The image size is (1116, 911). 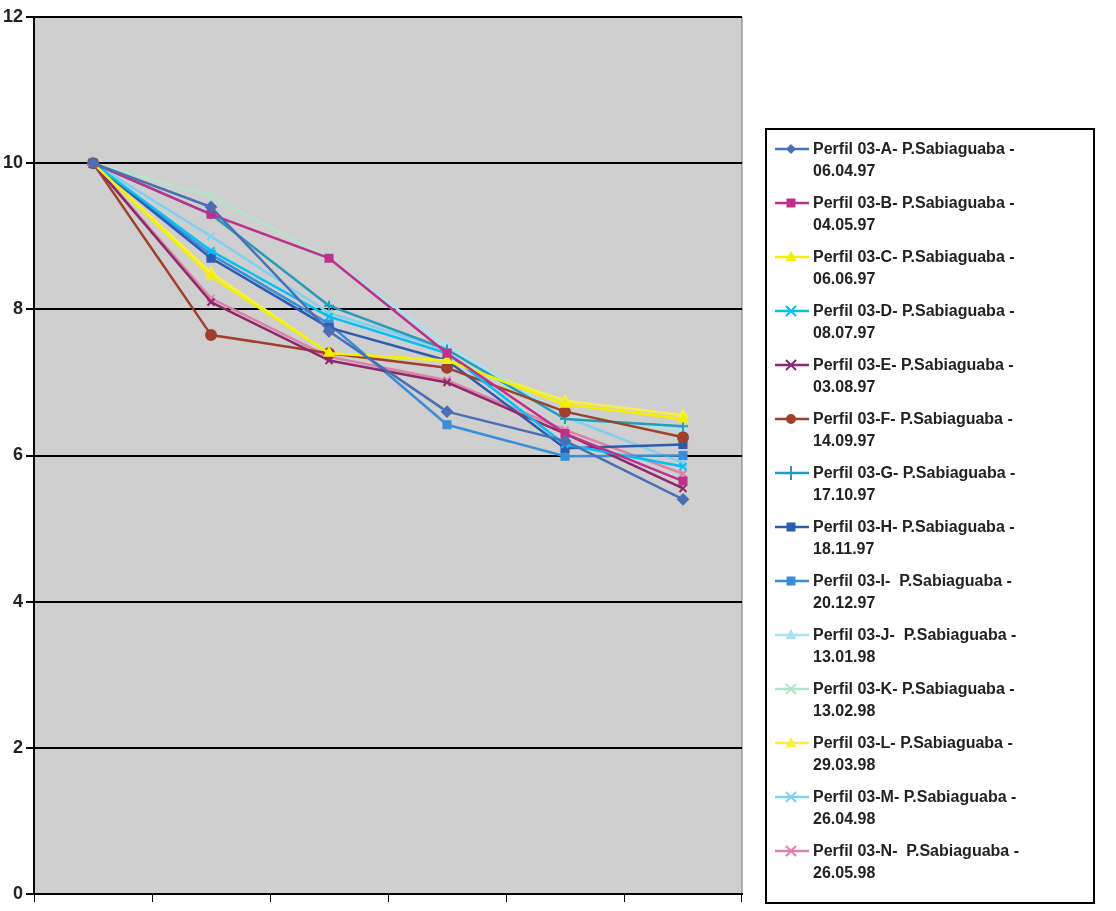 What do you see at coordinates (13, 15) in the screenshot?
I see `y-tick-label: 12` at bounding box center [13, 15].